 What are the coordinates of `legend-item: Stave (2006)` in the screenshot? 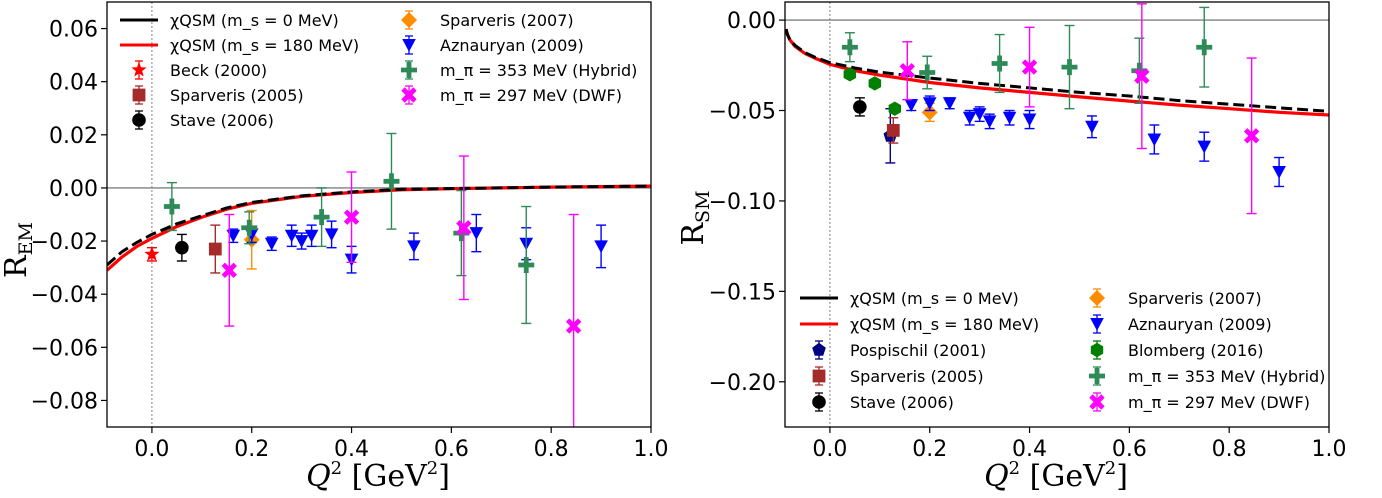 It's located at (883, 402).